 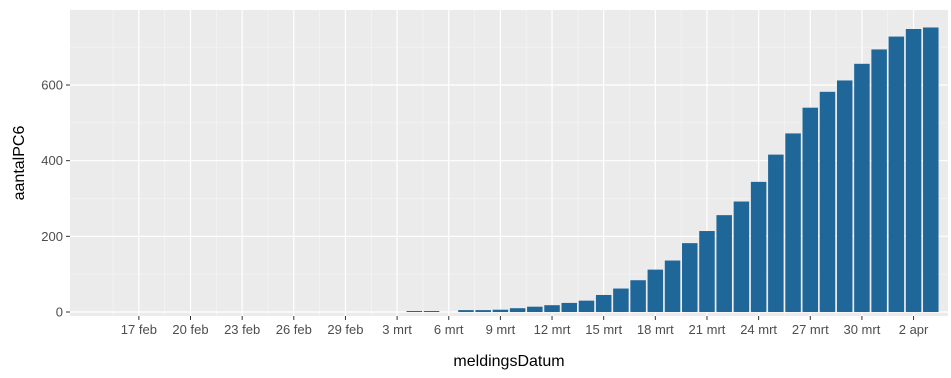 What do you see at coordinates (508, 361) in the screenshot?
I see `x-axis-title: meldingsDatum` at bounding box center [508, 361].